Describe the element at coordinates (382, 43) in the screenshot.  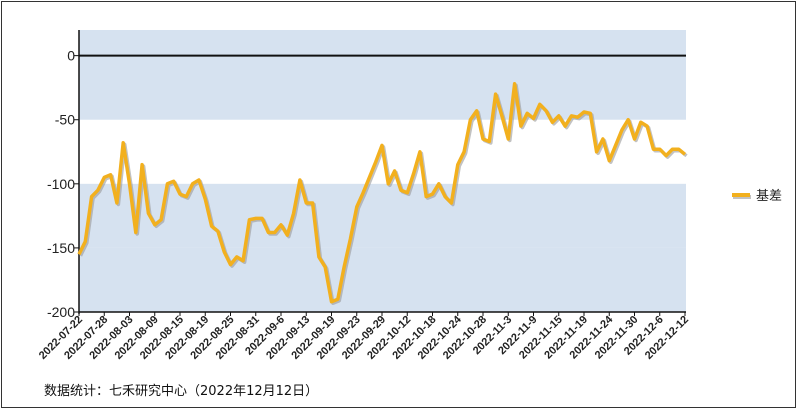
I see `band-top` at that location.